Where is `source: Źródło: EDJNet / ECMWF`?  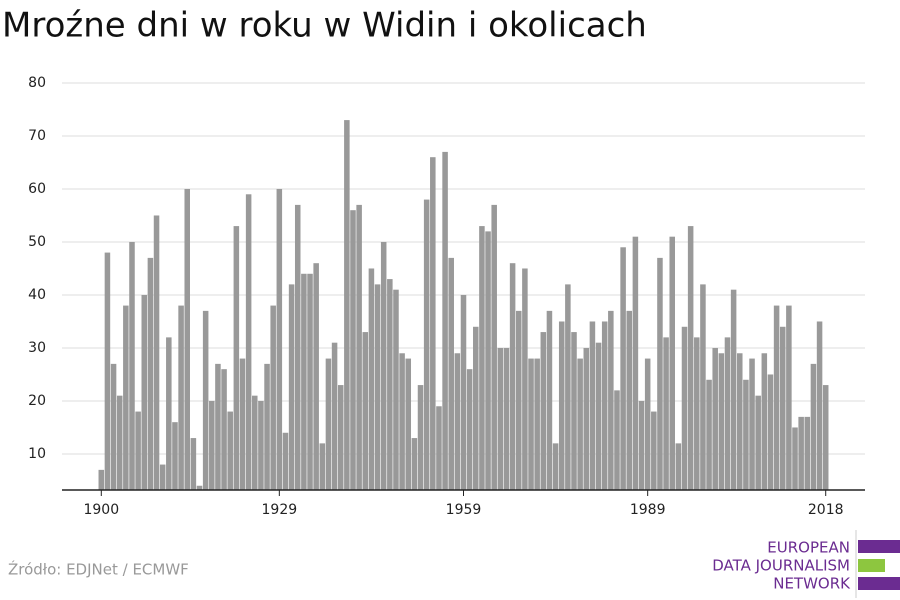 source: Źródło: EDJNet / ECMWF is located at coordinates (98, 569).